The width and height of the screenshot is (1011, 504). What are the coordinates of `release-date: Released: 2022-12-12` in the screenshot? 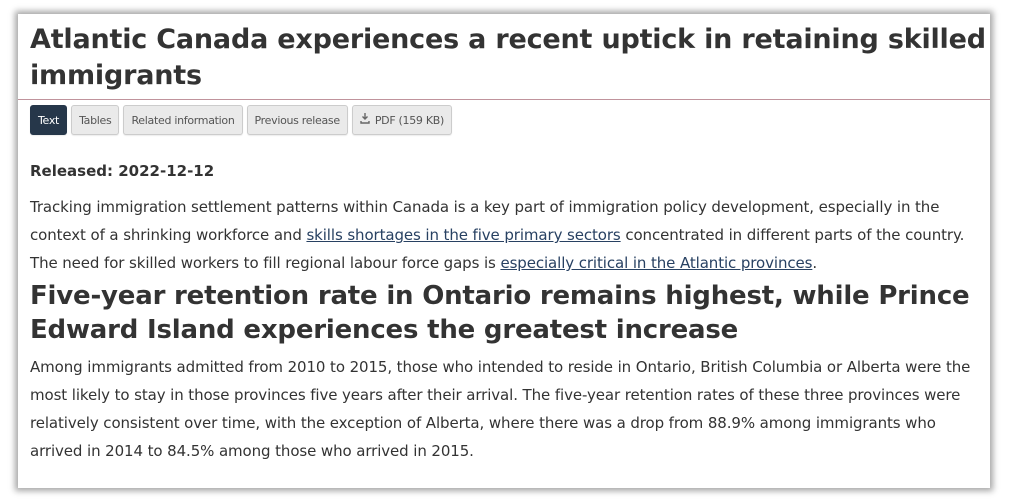 It's located at (122, 171).